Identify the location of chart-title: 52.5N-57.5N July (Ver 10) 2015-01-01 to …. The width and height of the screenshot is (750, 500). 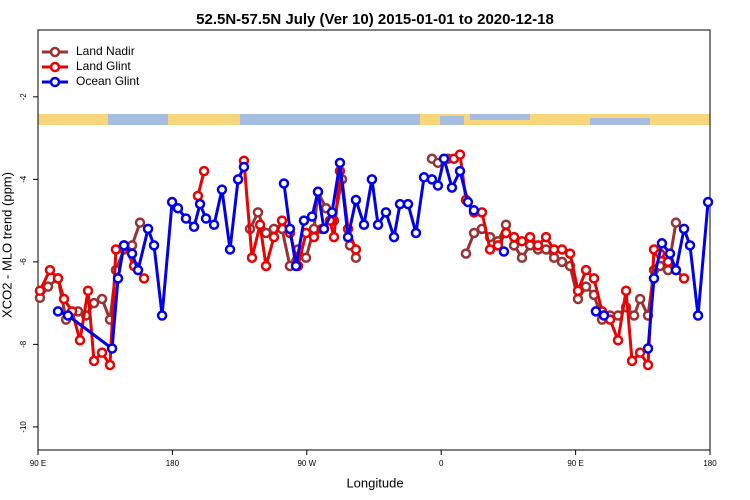
(375, 19).